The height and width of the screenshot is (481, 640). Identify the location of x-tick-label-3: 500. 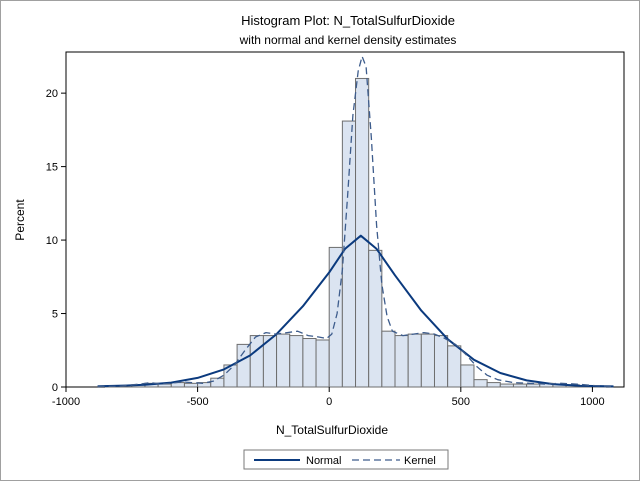
(461, 402).